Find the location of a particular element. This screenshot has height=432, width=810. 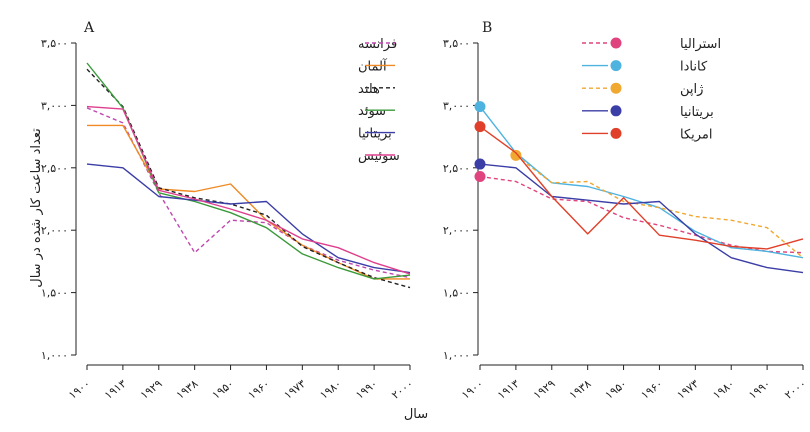

y-axis-title: تعداد ساعت کار شده در سال is located at coordinates (36, 208).